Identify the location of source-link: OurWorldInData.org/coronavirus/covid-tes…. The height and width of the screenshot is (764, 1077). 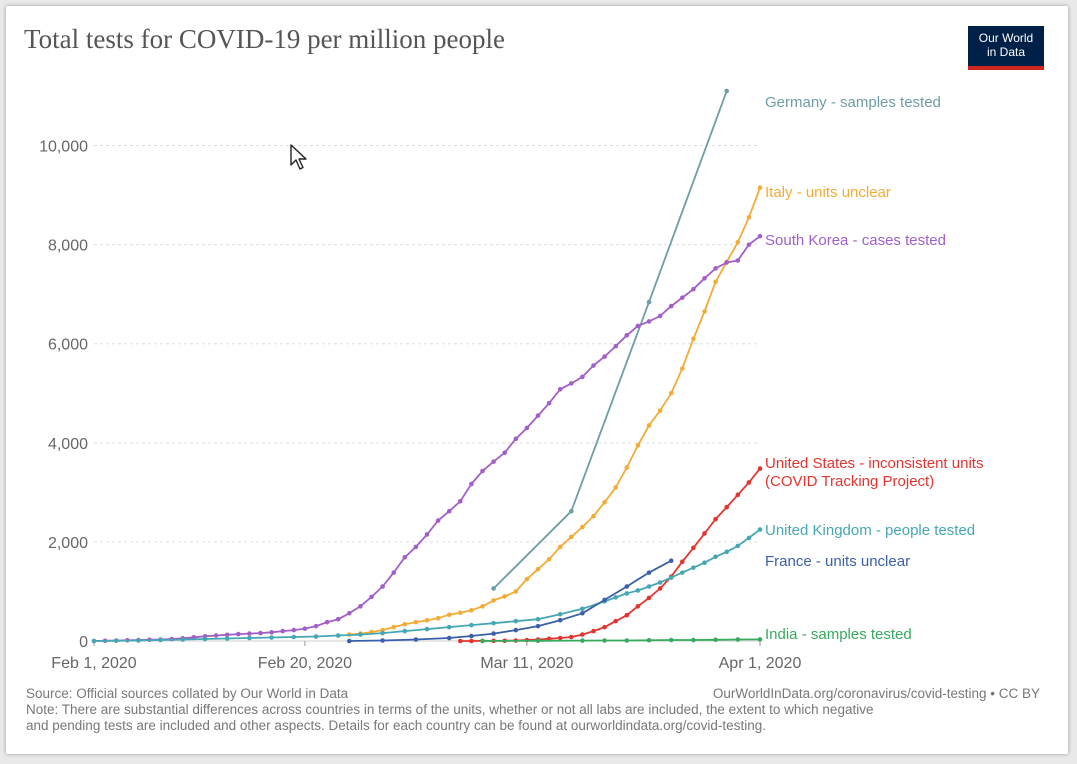
(876, 693).